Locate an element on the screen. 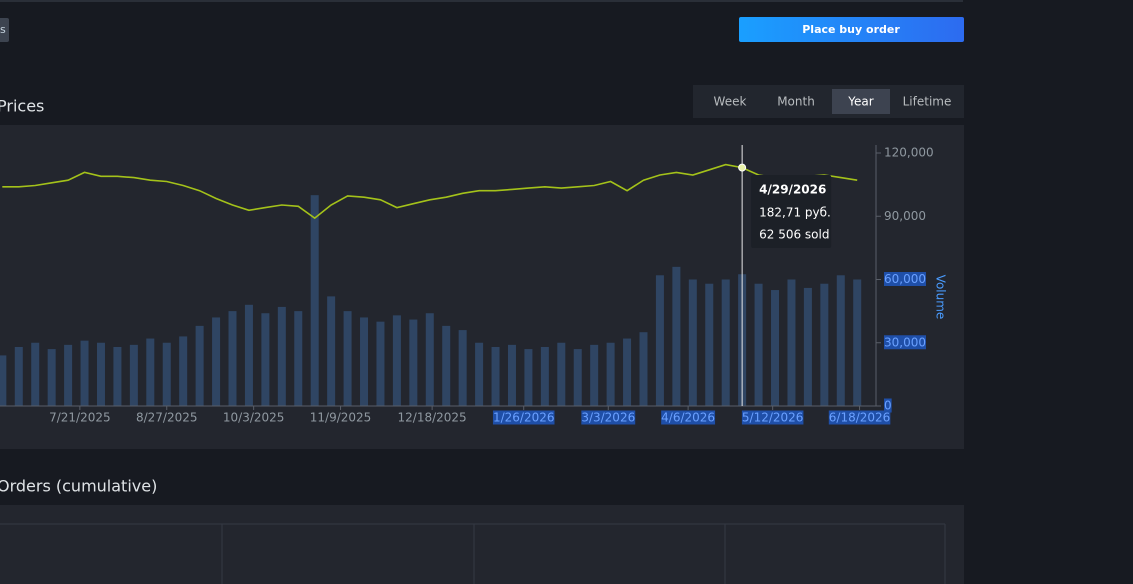  tab: Year is located at coordinates (860, 102).